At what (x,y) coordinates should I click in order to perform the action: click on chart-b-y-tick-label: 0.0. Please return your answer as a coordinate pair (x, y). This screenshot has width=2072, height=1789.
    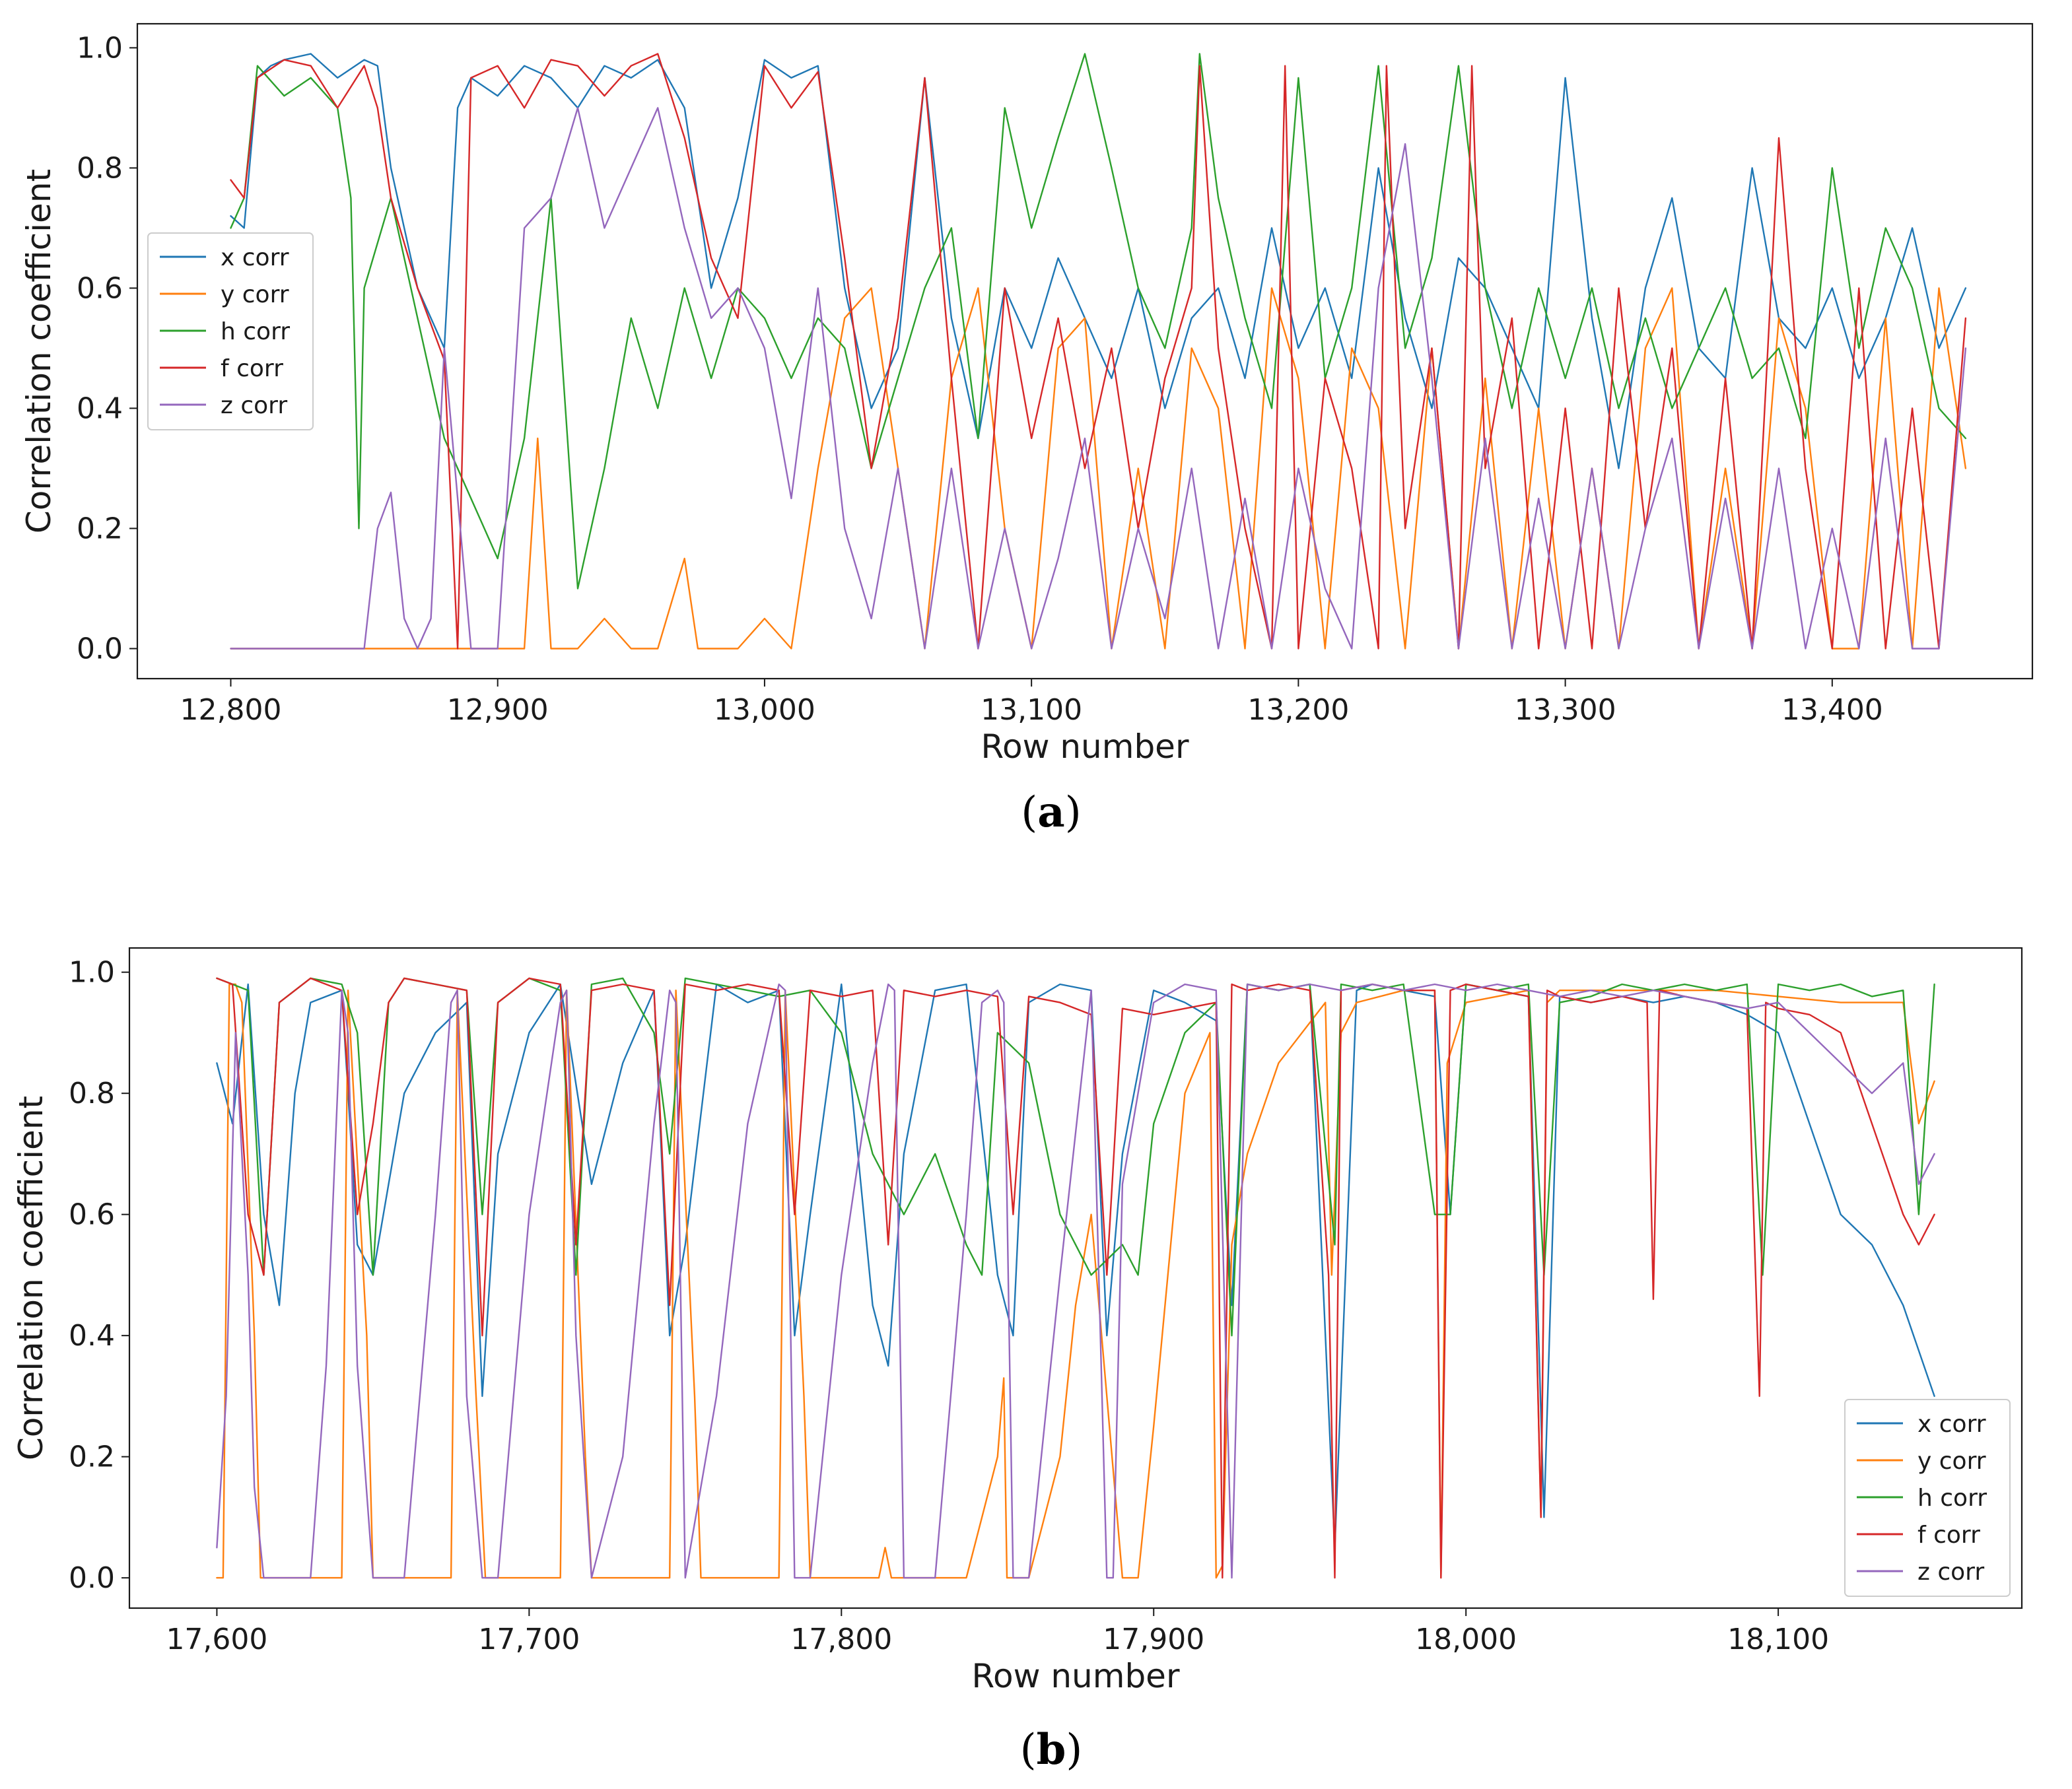
    Looking at the image, I should click on (92, 1578).